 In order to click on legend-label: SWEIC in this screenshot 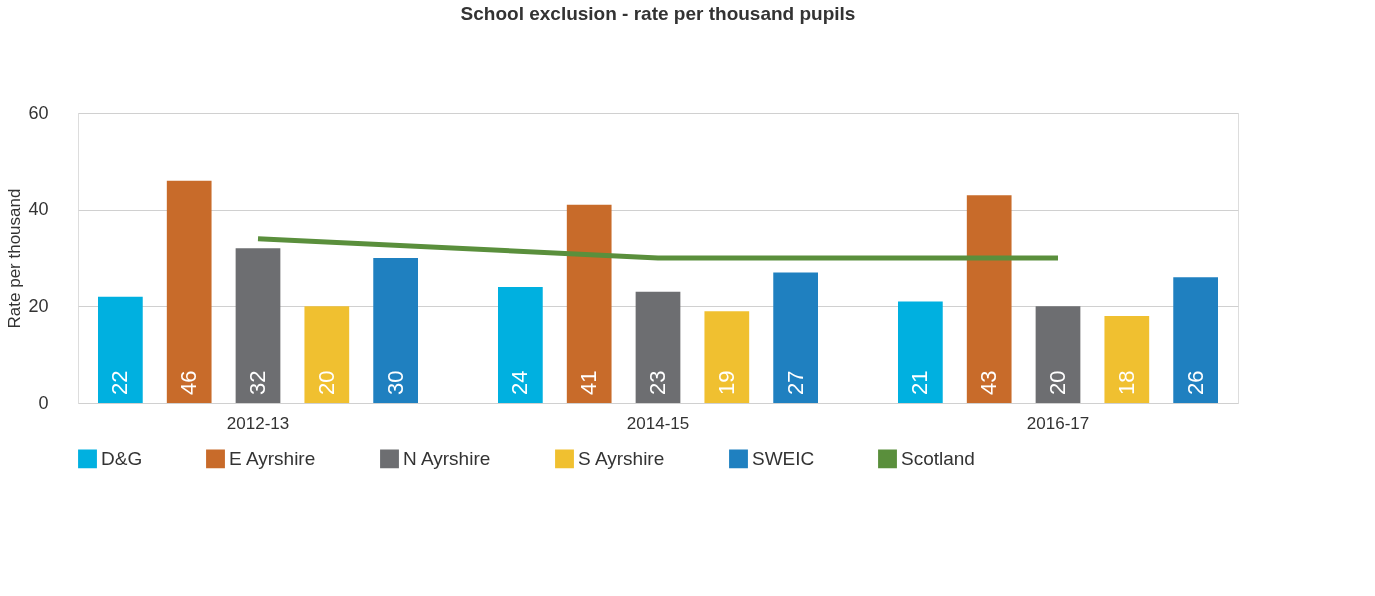, I will do `click(783, 458)`.